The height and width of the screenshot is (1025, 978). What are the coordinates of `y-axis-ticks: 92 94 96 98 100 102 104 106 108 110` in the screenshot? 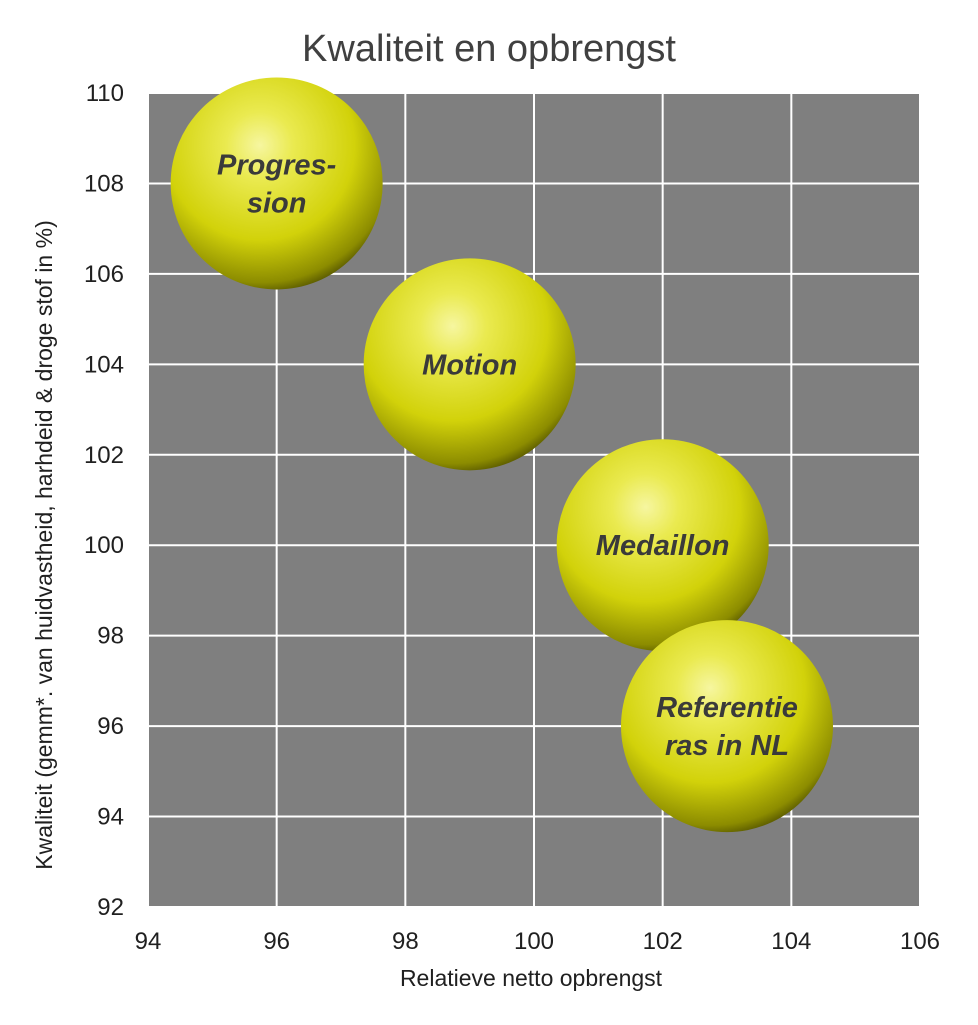 It's located at (104, 500).